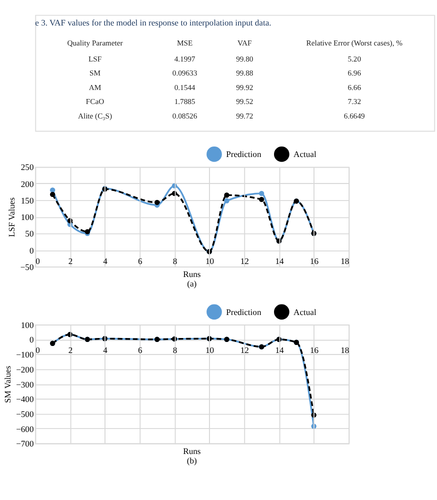 The image size is (437, 500). What do you see at coordinates (355, 73) in the screenshot?
I see `text: 6.96` at bounding box center [355, 73].